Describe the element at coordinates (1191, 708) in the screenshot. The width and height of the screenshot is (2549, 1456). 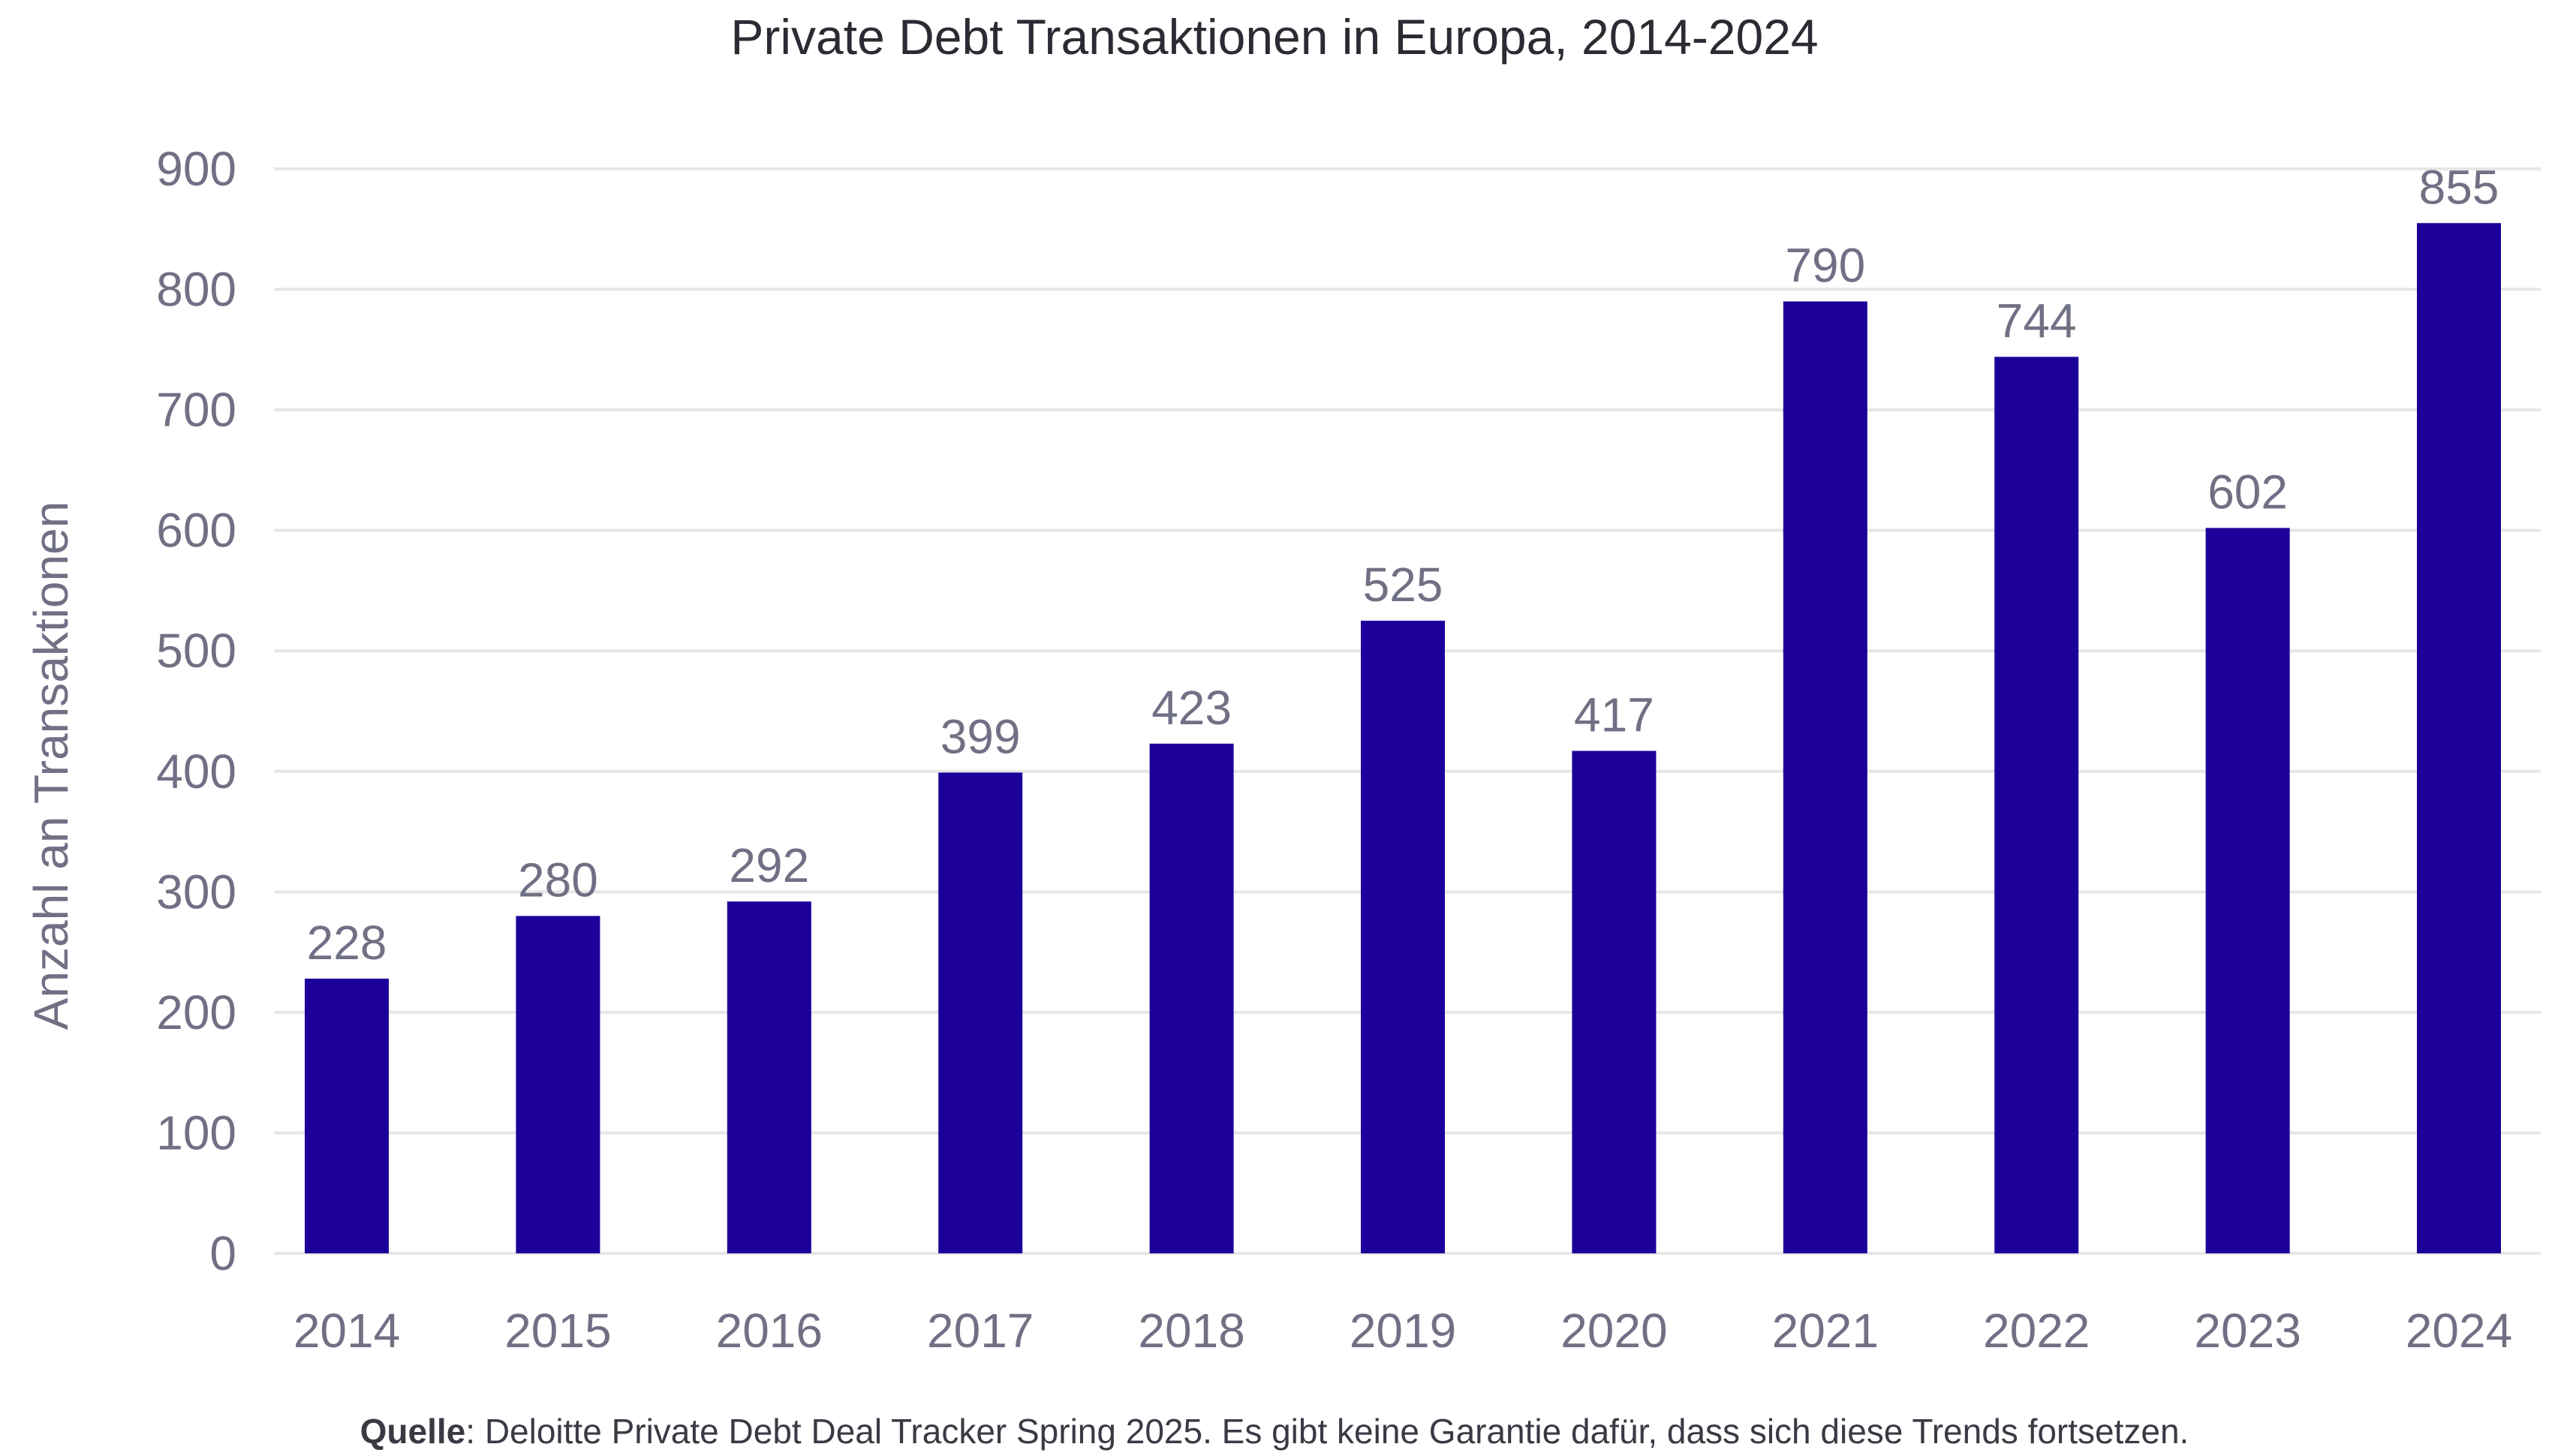
I see `data-label-2018: 423` at that location.